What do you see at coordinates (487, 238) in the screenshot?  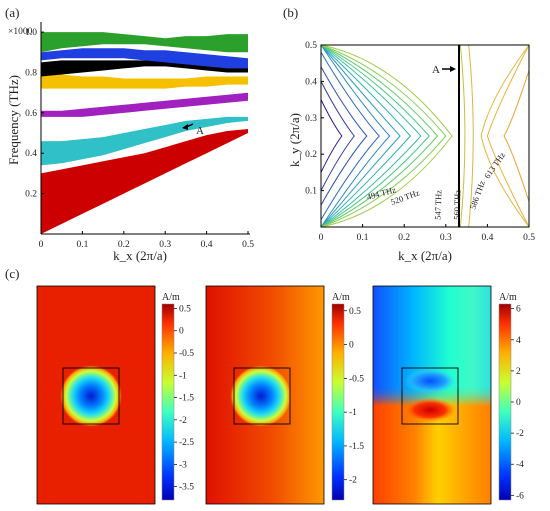 I see `panel-b-x-tick-label: 0.4` at bounding box center [487, 238].